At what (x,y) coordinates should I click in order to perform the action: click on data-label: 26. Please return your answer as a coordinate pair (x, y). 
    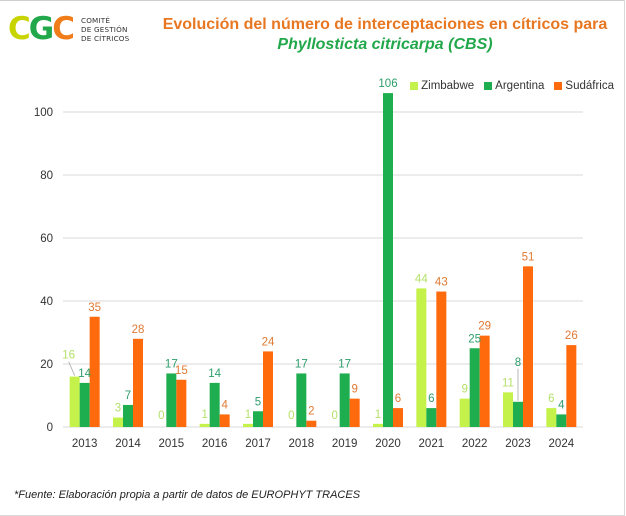
    Looking at the image, I should click on (571, 336).